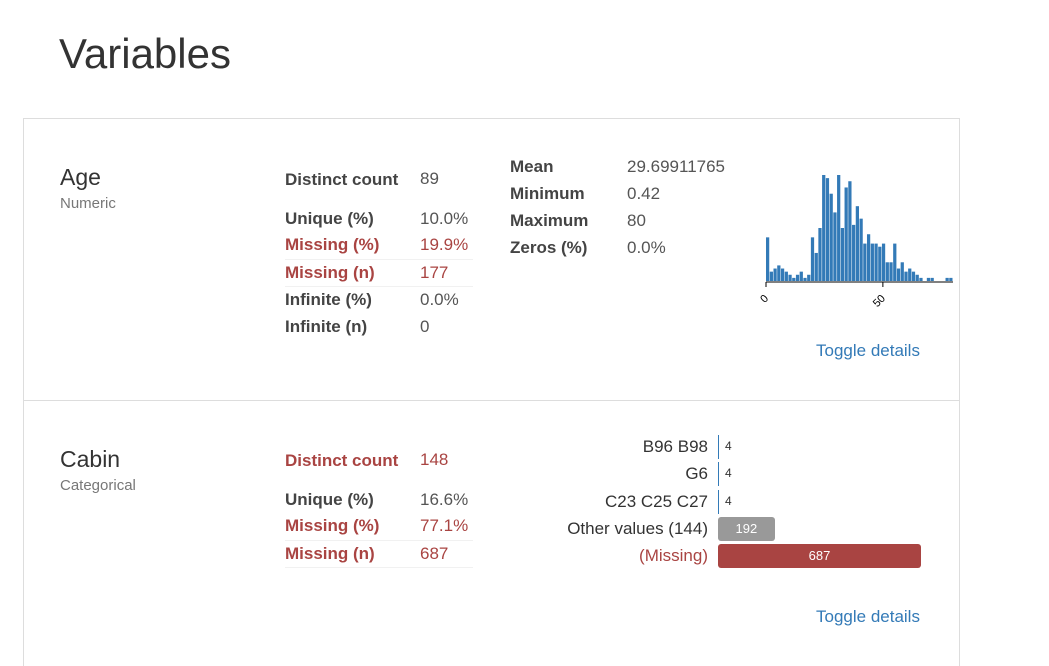  I want to click on stat-row: Infinite (%) 0.0%, so click(379, 299).